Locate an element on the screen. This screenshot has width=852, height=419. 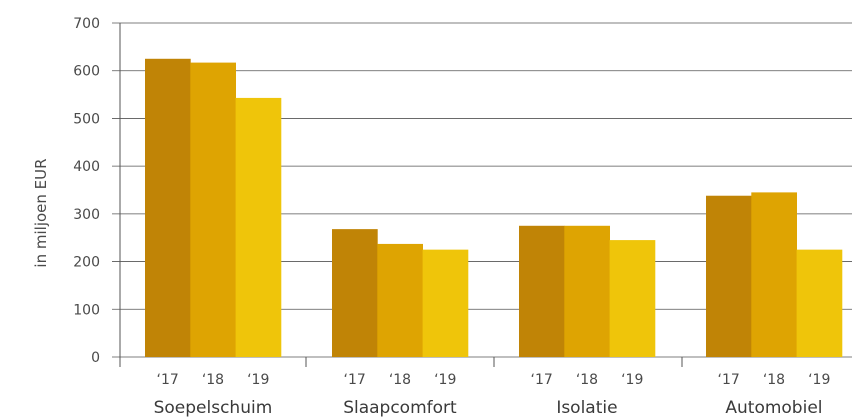
category-label-slaapcomfort: Slaapcomfort is located at coordinates (400, 408).